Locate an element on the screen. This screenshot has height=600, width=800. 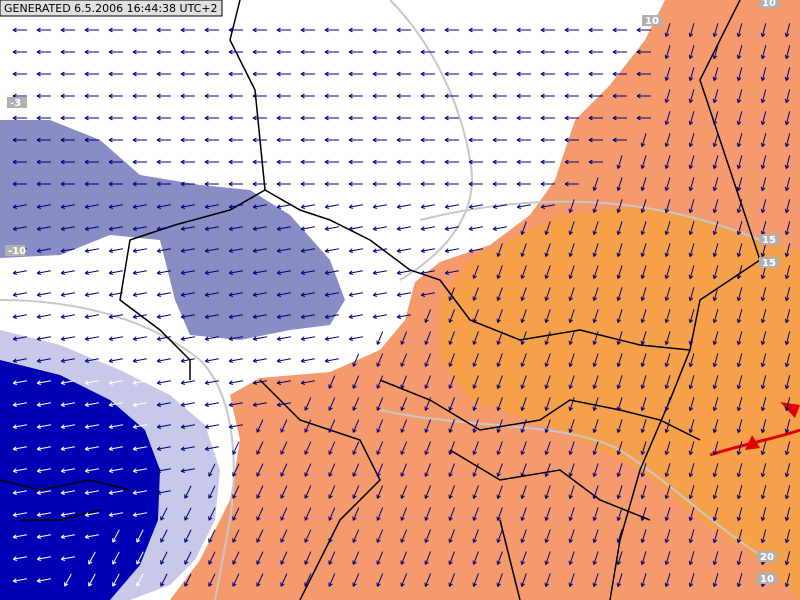
contour-label-box is located at coordinates (17, 102).